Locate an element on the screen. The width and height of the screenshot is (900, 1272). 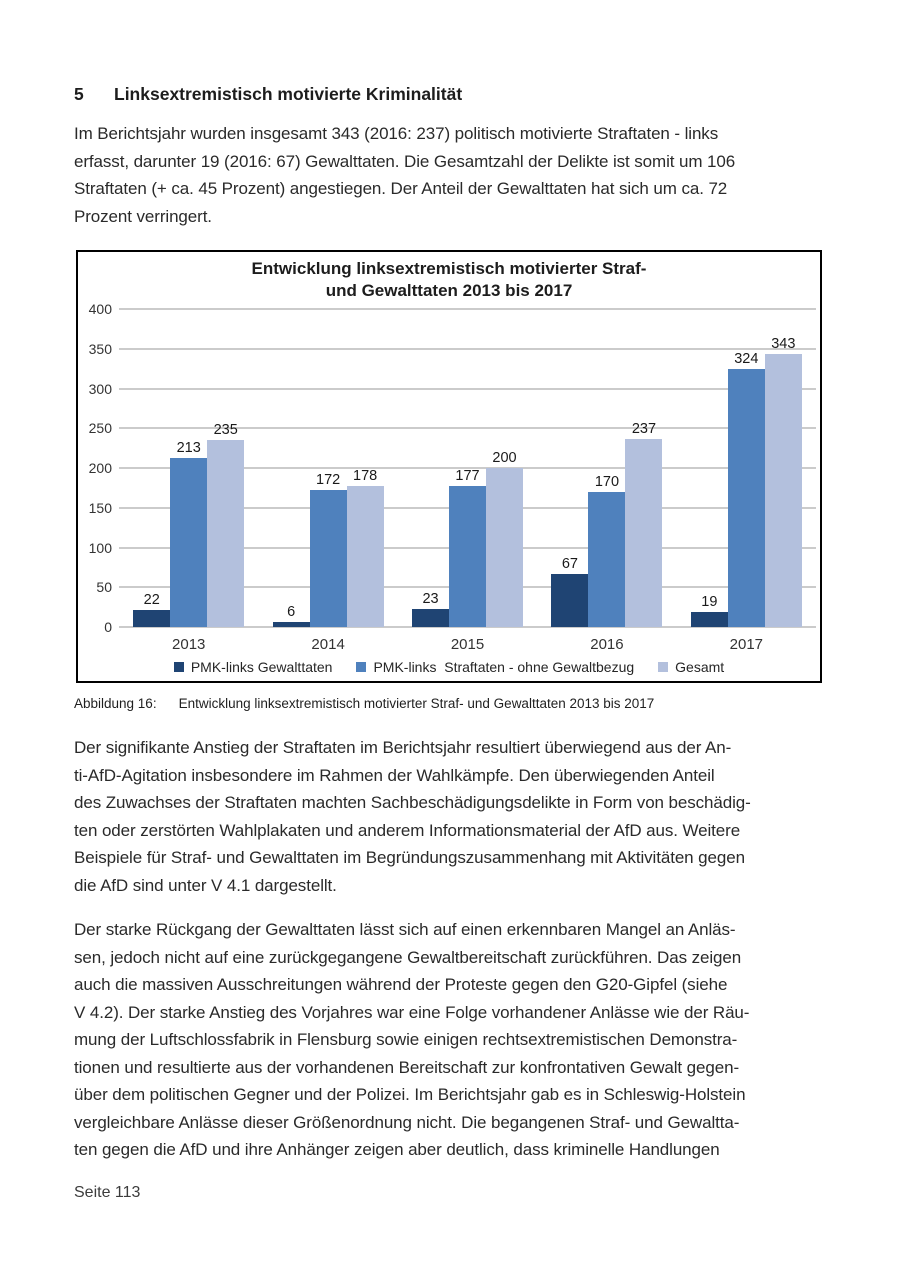
x-axis-label: 2014 is located at coordinates (328, 644).